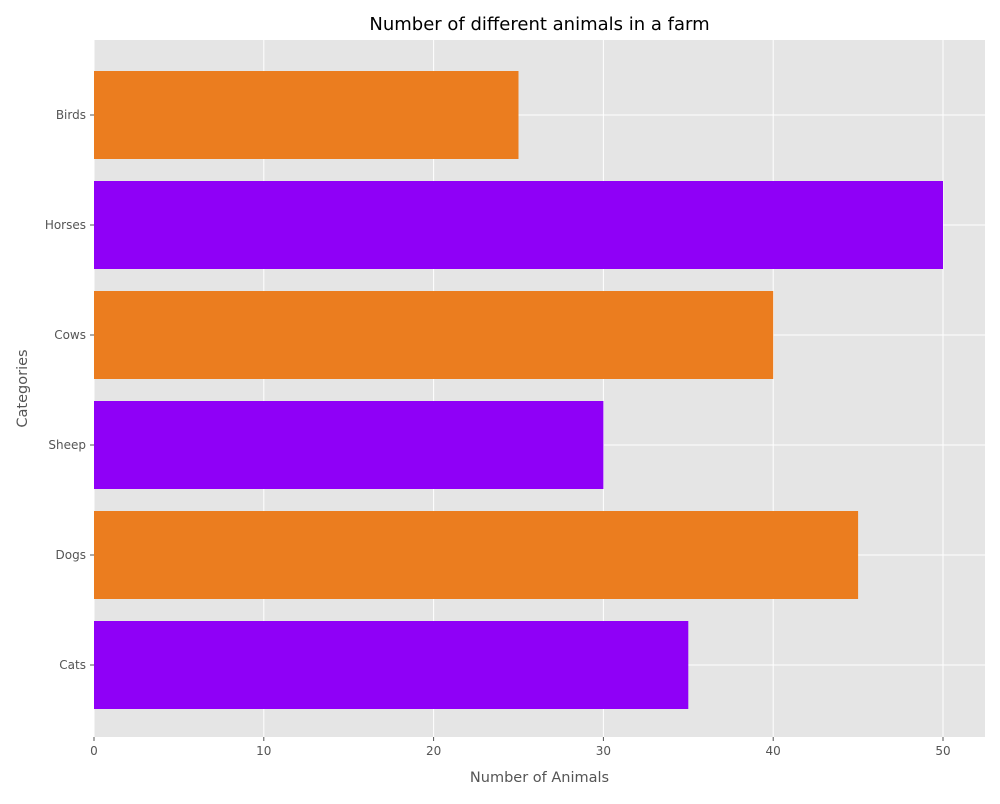 The width and height of the screenshot is (1000, 804). I want to click on x-tick-label: 0, so click(94, 751).